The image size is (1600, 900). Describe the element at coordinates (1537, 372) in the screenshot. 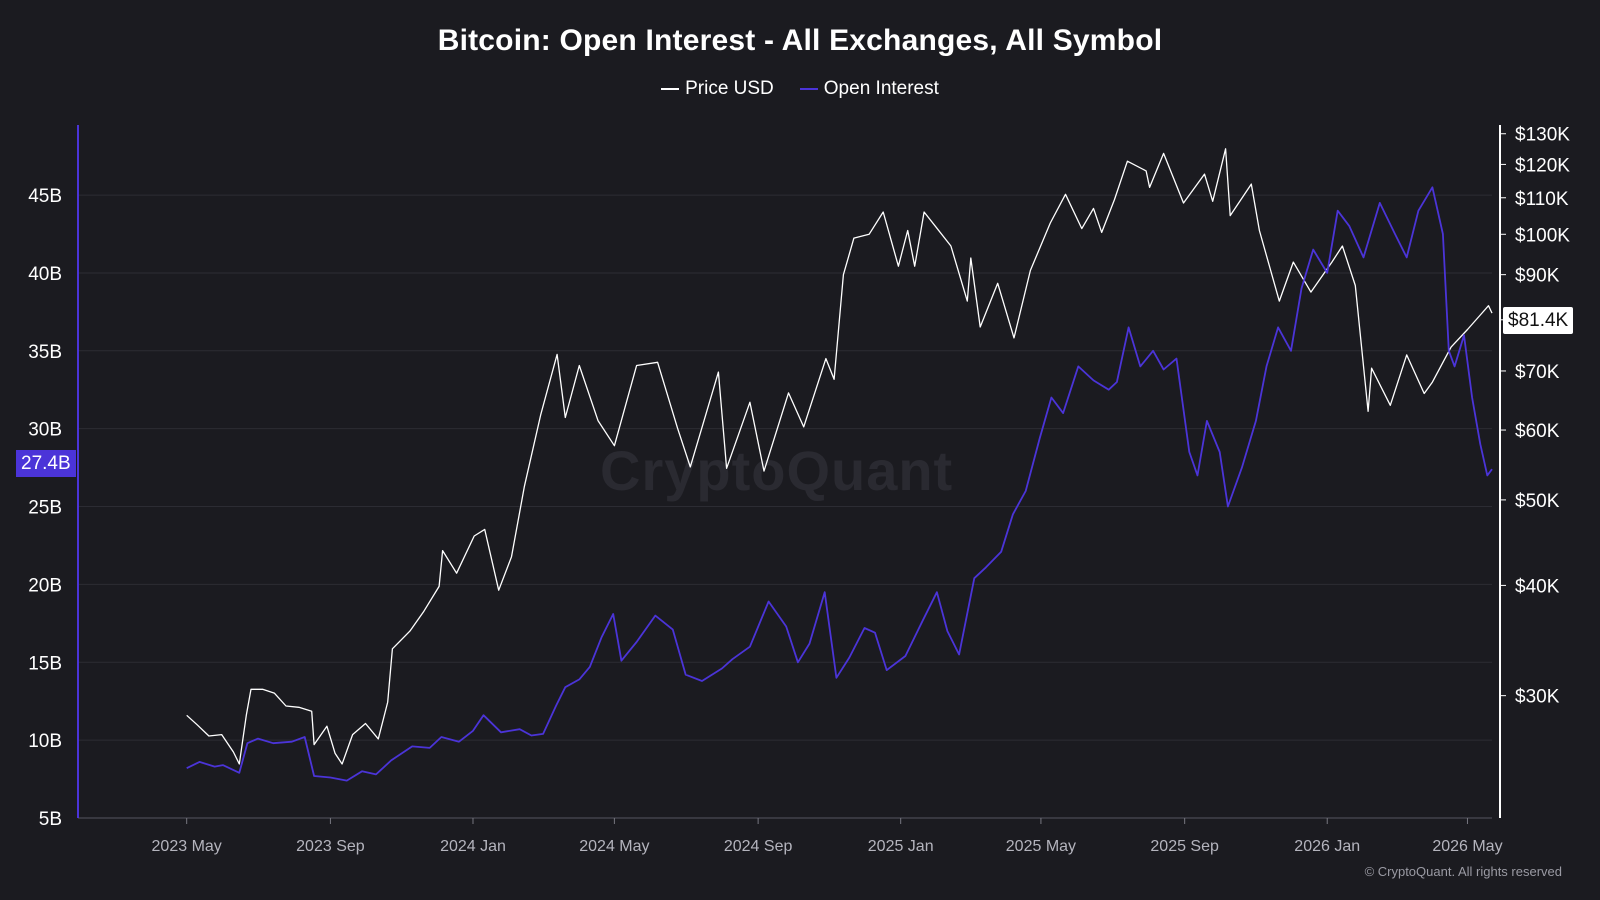

I see `y-right-tick-label: $70K` at that location.